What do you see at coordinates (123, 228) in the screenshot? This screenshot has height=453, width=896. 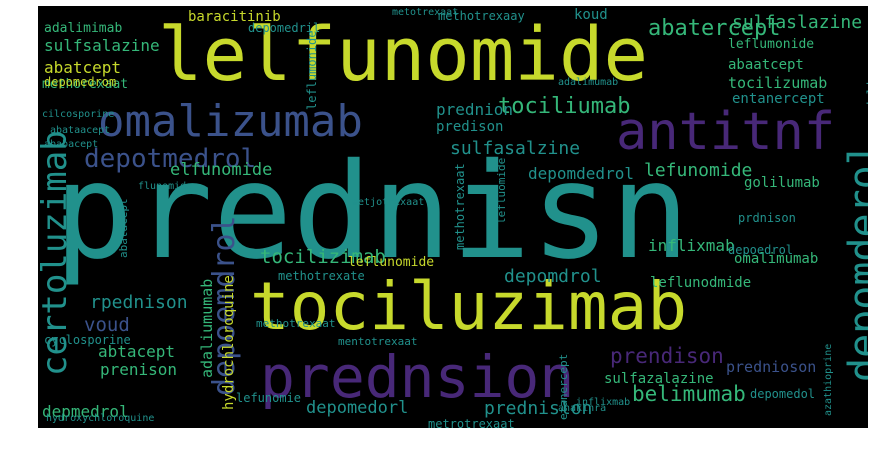 I see `word: abatacept` at bounding box center [123, 228].